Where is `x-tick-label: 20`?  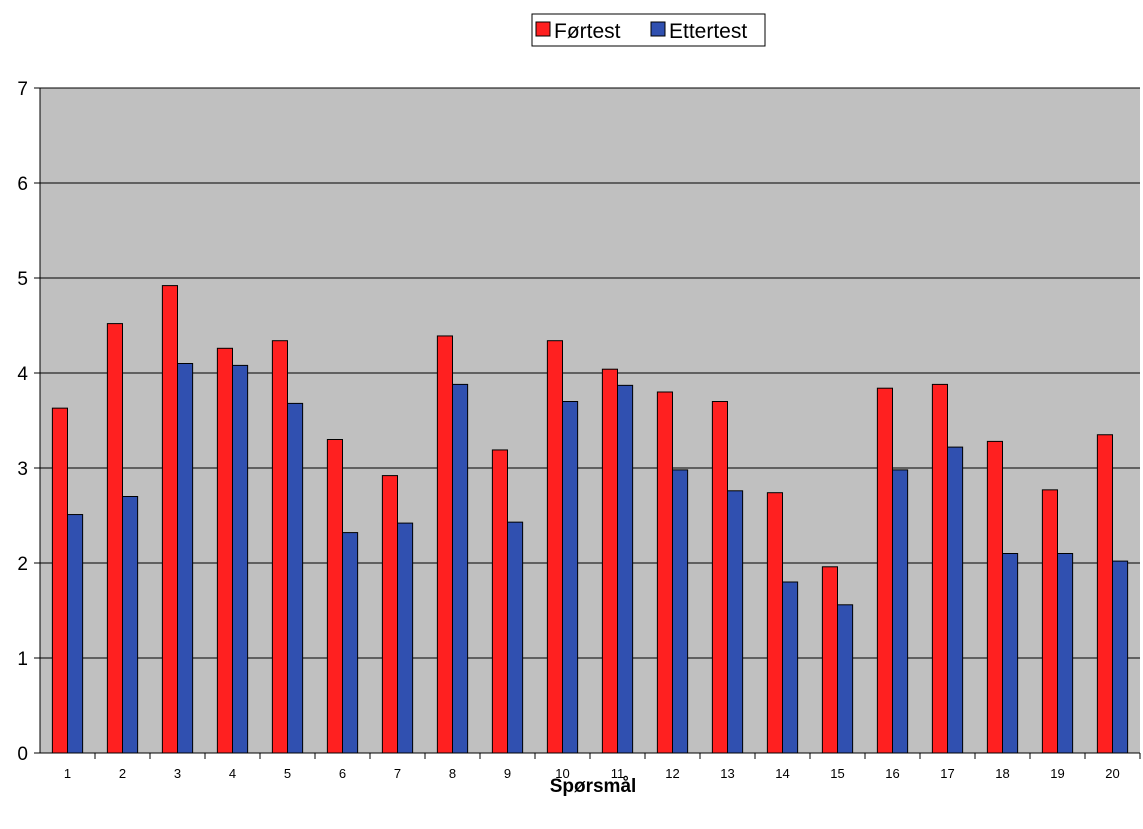
x-tick-label: 20 is located at coordinates (1112, 773).